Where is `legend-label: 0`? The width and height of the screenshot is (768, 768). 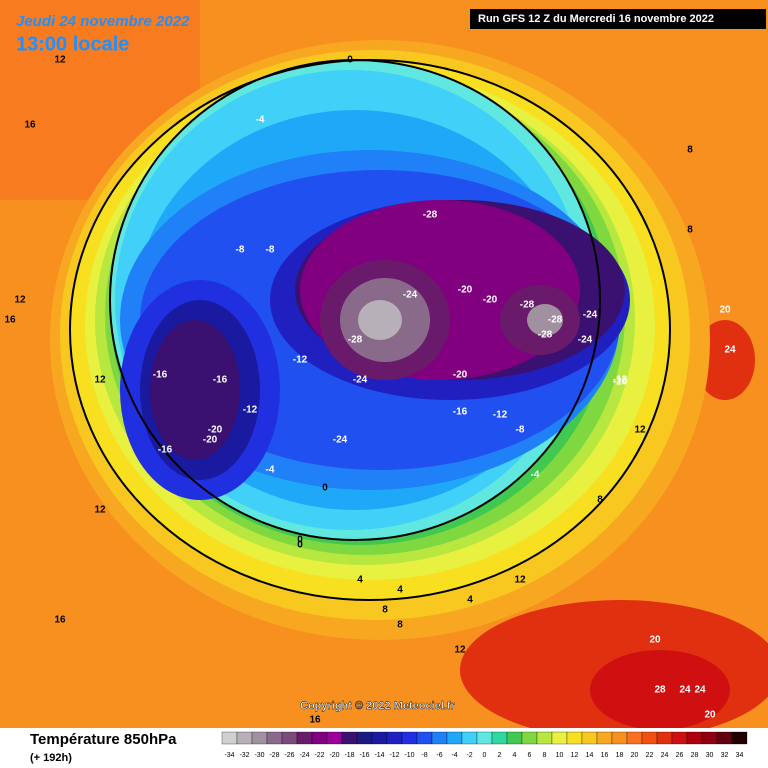 legend-label: 0 is located at coordinates (485, 755).